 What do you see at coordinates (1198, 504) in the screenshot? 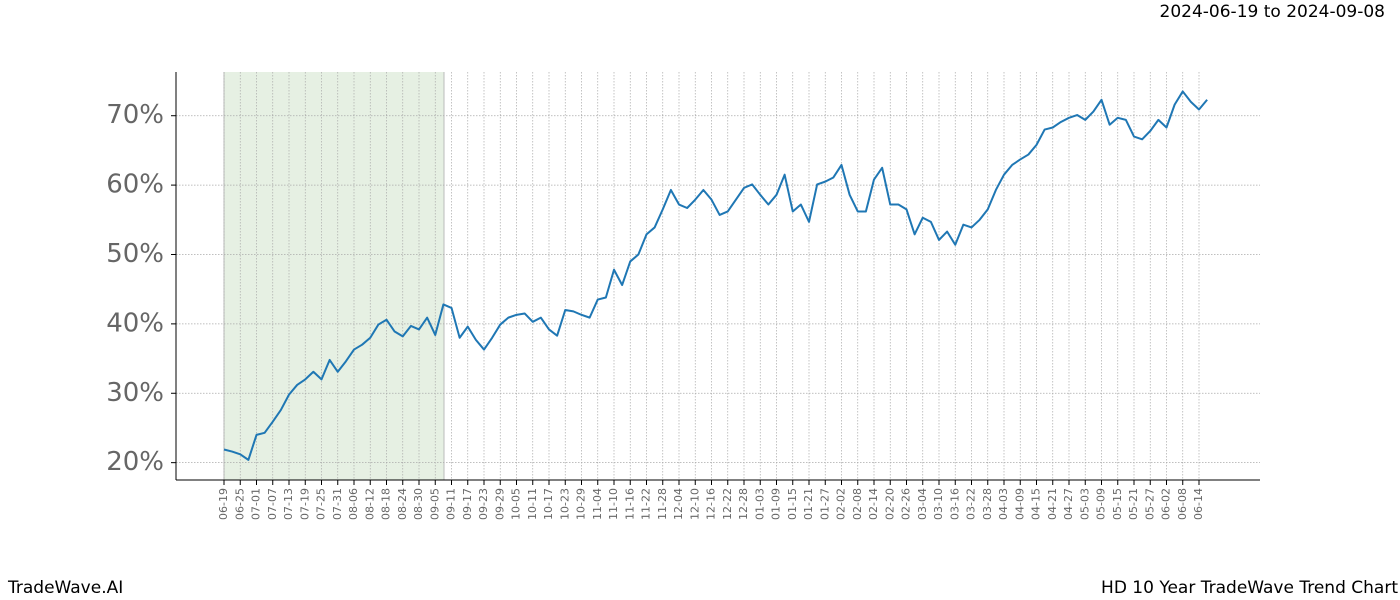
I see `x-tick-label: 06-14` at bounding box center [1198, 504].